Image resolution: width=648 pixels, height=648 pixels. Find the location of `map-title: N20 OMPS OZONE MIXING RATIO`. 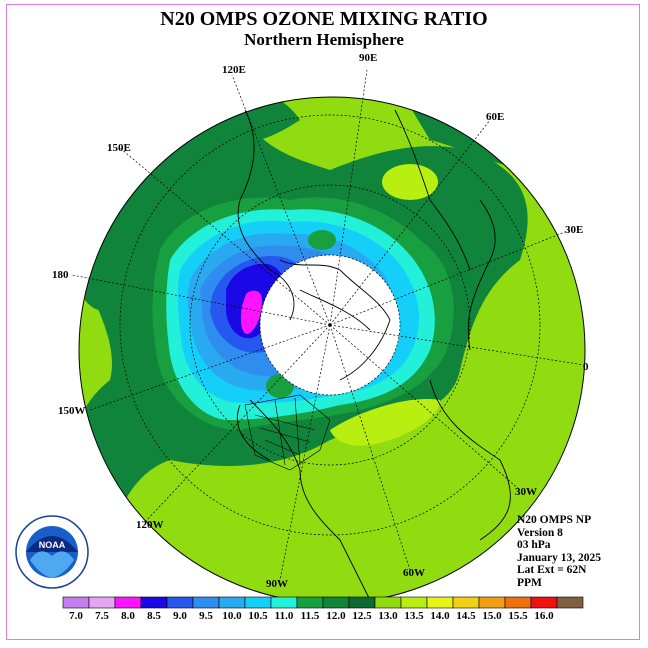

map-title: N20 OMPS OZONE MIXING RATIO is located at coordinates (324, 19).